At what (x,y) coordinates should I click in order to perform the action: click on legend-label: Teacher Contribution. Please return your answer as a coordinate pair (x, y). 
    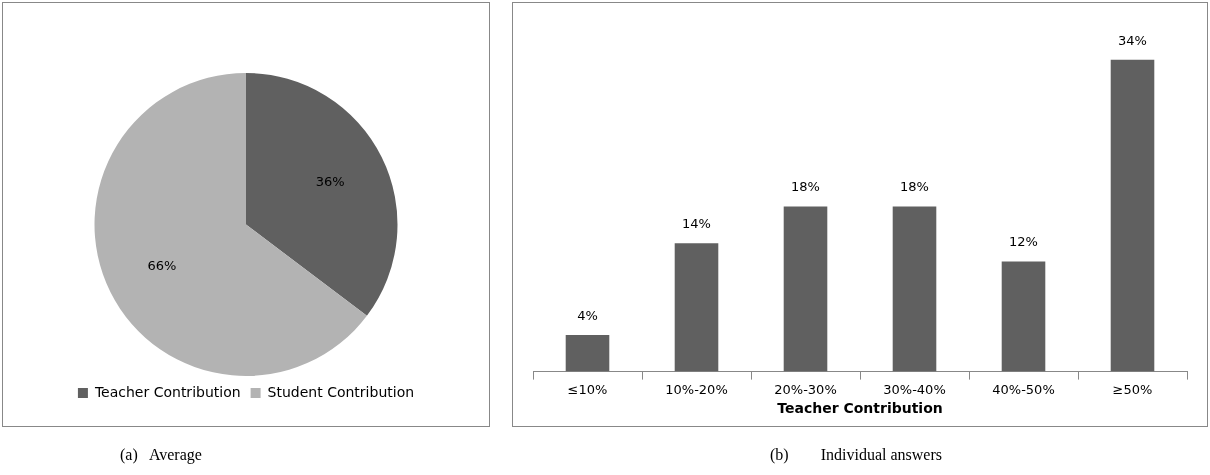
    Looking at the image, I should click on (167, 391).